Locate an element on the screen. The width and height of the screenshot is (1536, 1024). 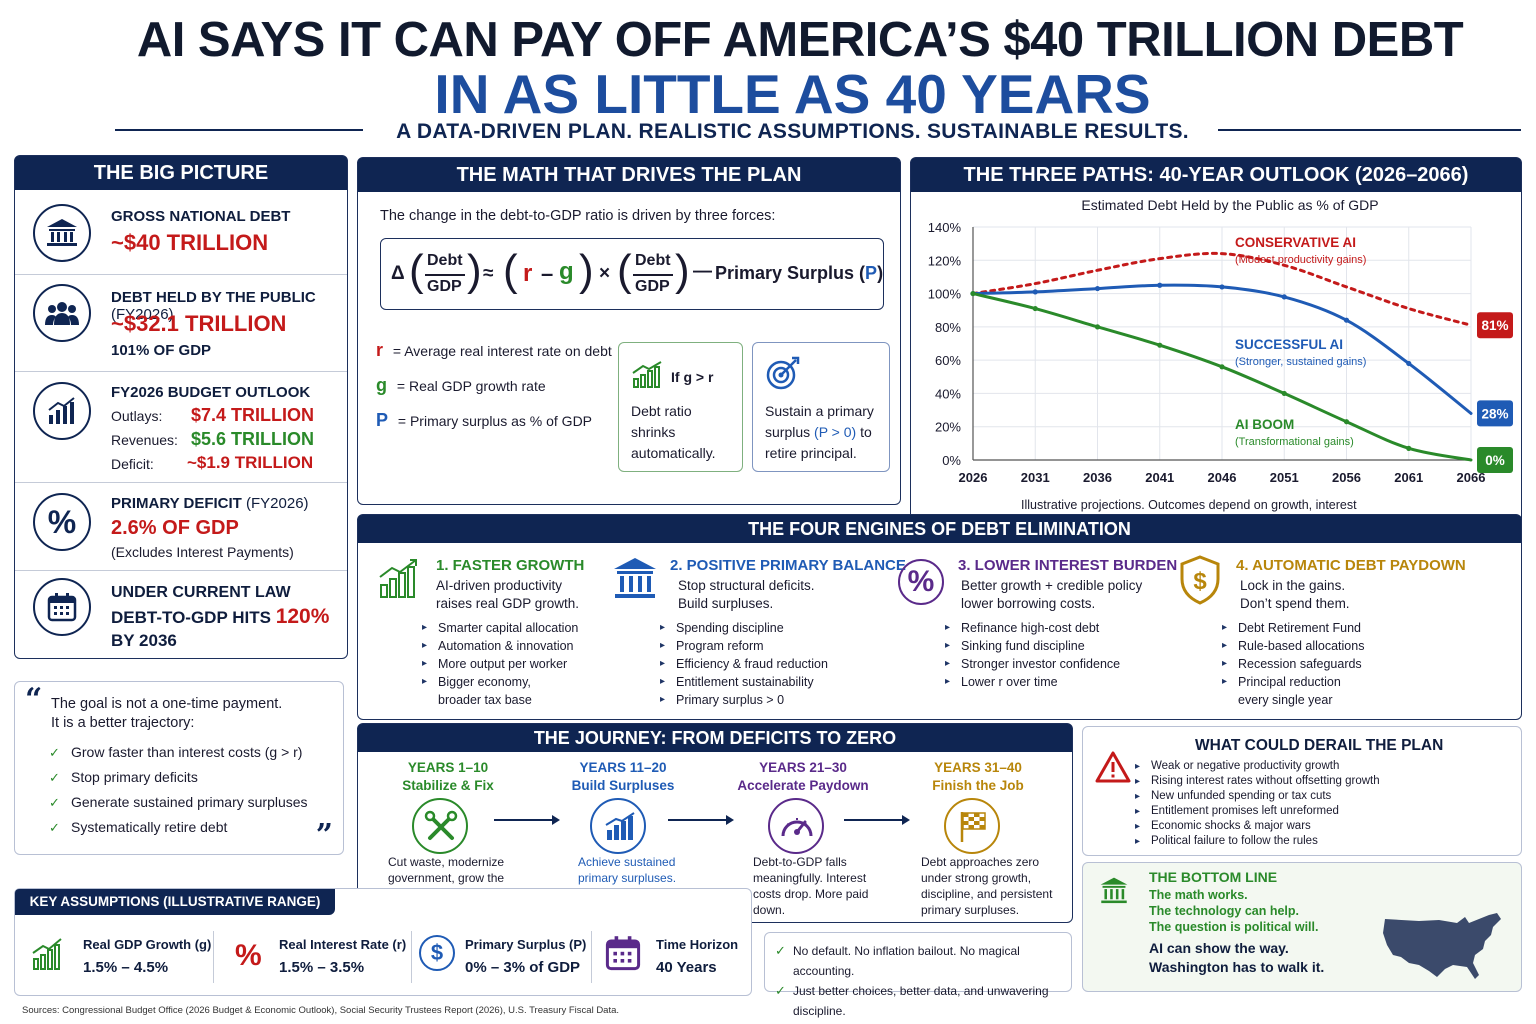
engine-bullet: Lower r over time is located at coordinates (1045, 682).